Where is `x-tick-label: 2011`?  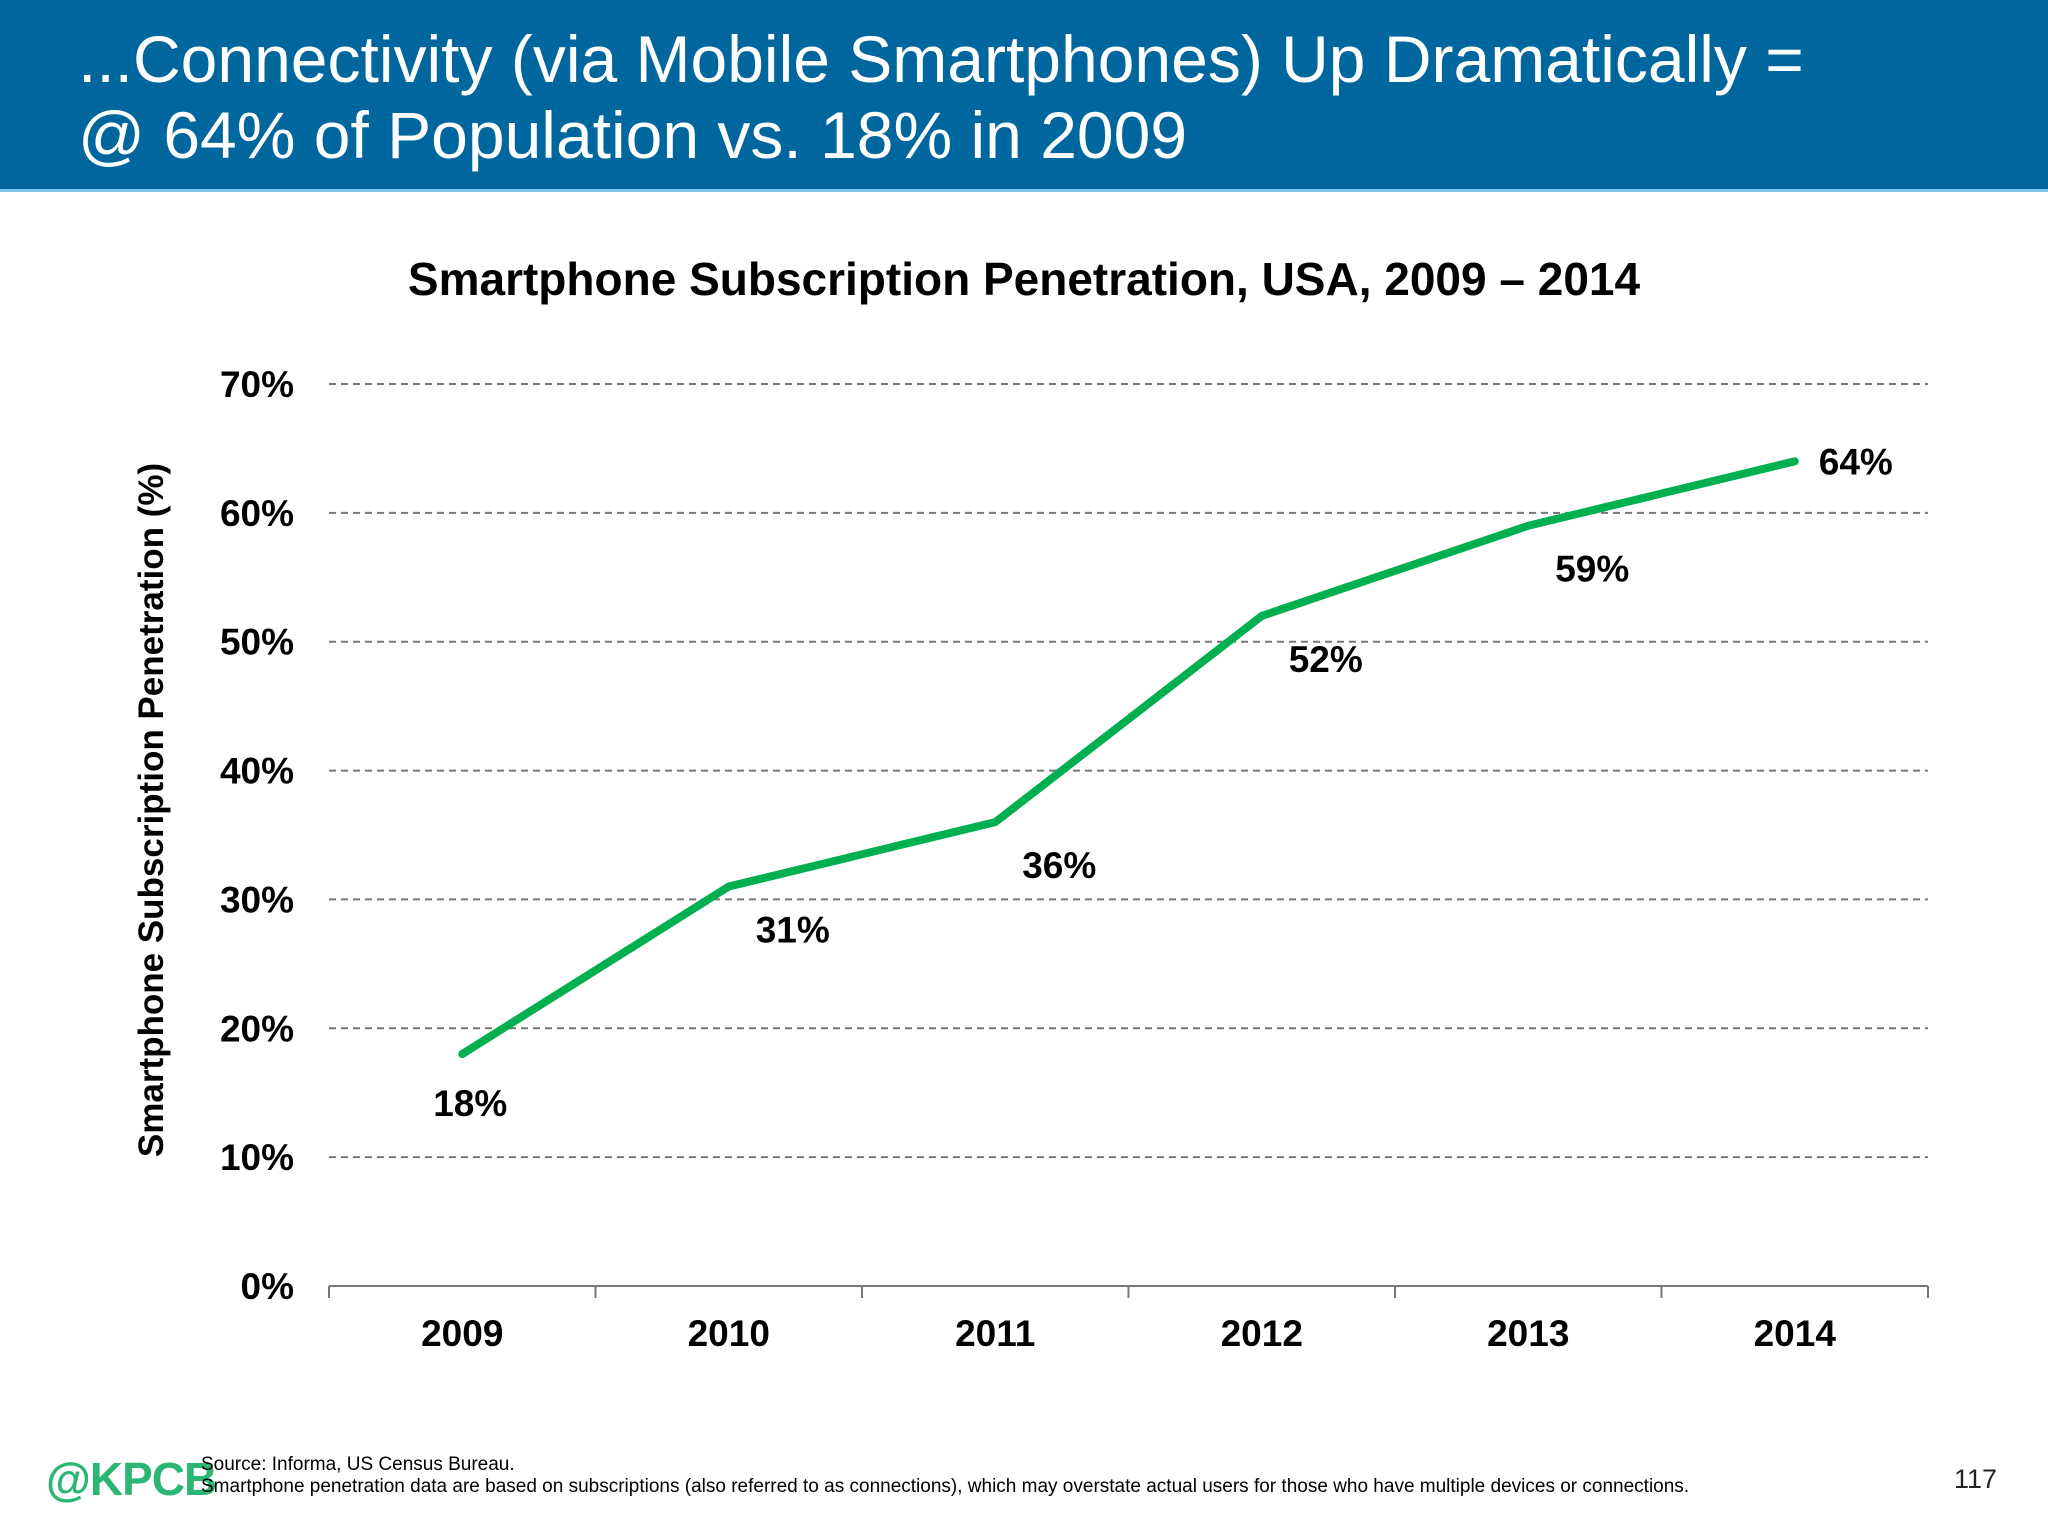 x-tick-label: 2011 is located at coordinates (995, 1333).